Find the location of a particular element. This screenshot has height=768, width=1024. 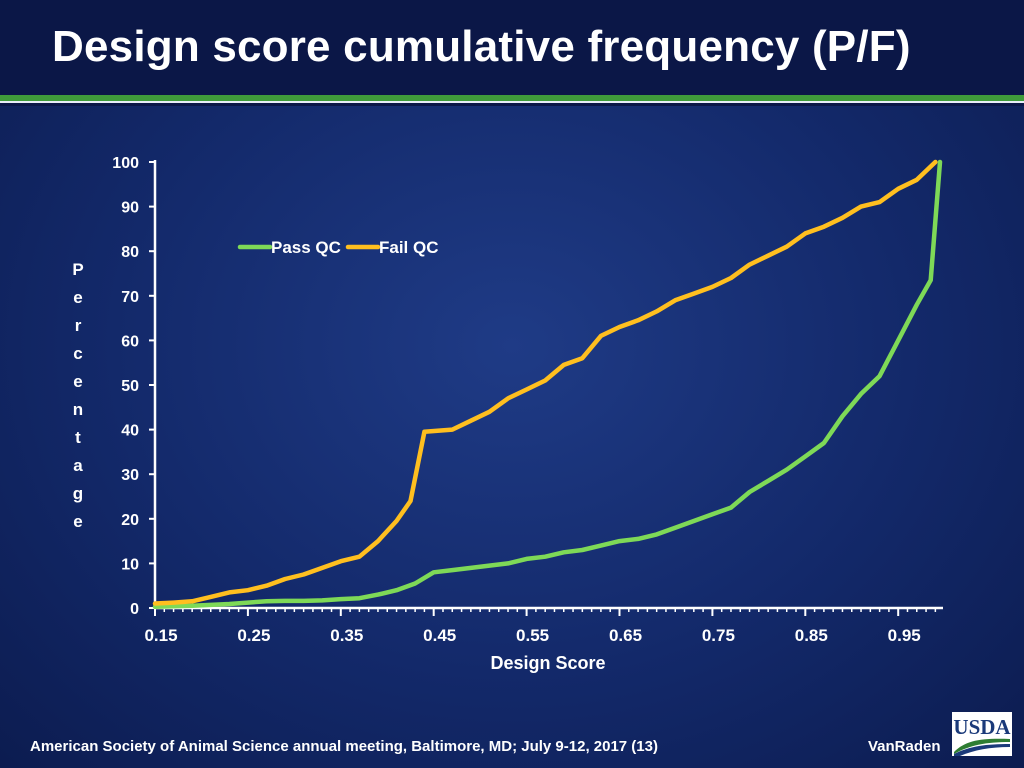

y-tick-label: 70 is located at coordinates (130, 297).